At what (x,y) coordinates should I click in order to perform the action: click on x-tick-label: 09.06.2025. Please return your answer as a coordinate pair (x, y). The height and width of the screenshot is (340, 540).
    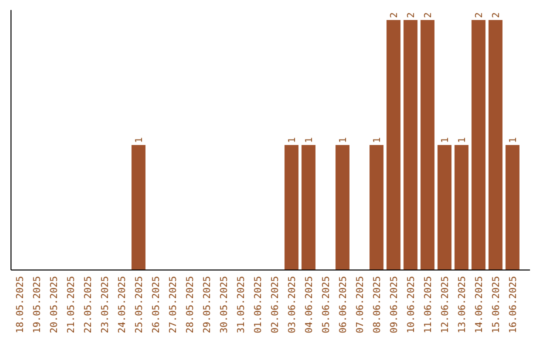
    Looking at the image, I should click on (394, 305).